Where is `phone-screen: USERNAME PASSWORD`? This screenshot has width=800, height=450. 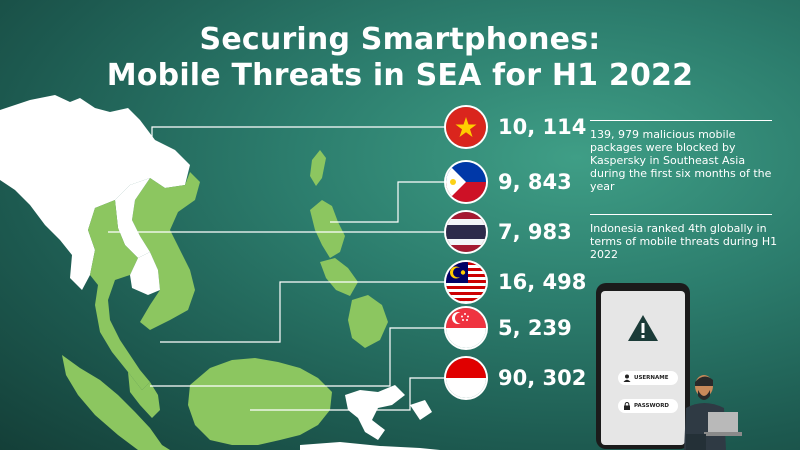
phone-screen: USERNAME PASSWORD is located at coordinates (643, 368).